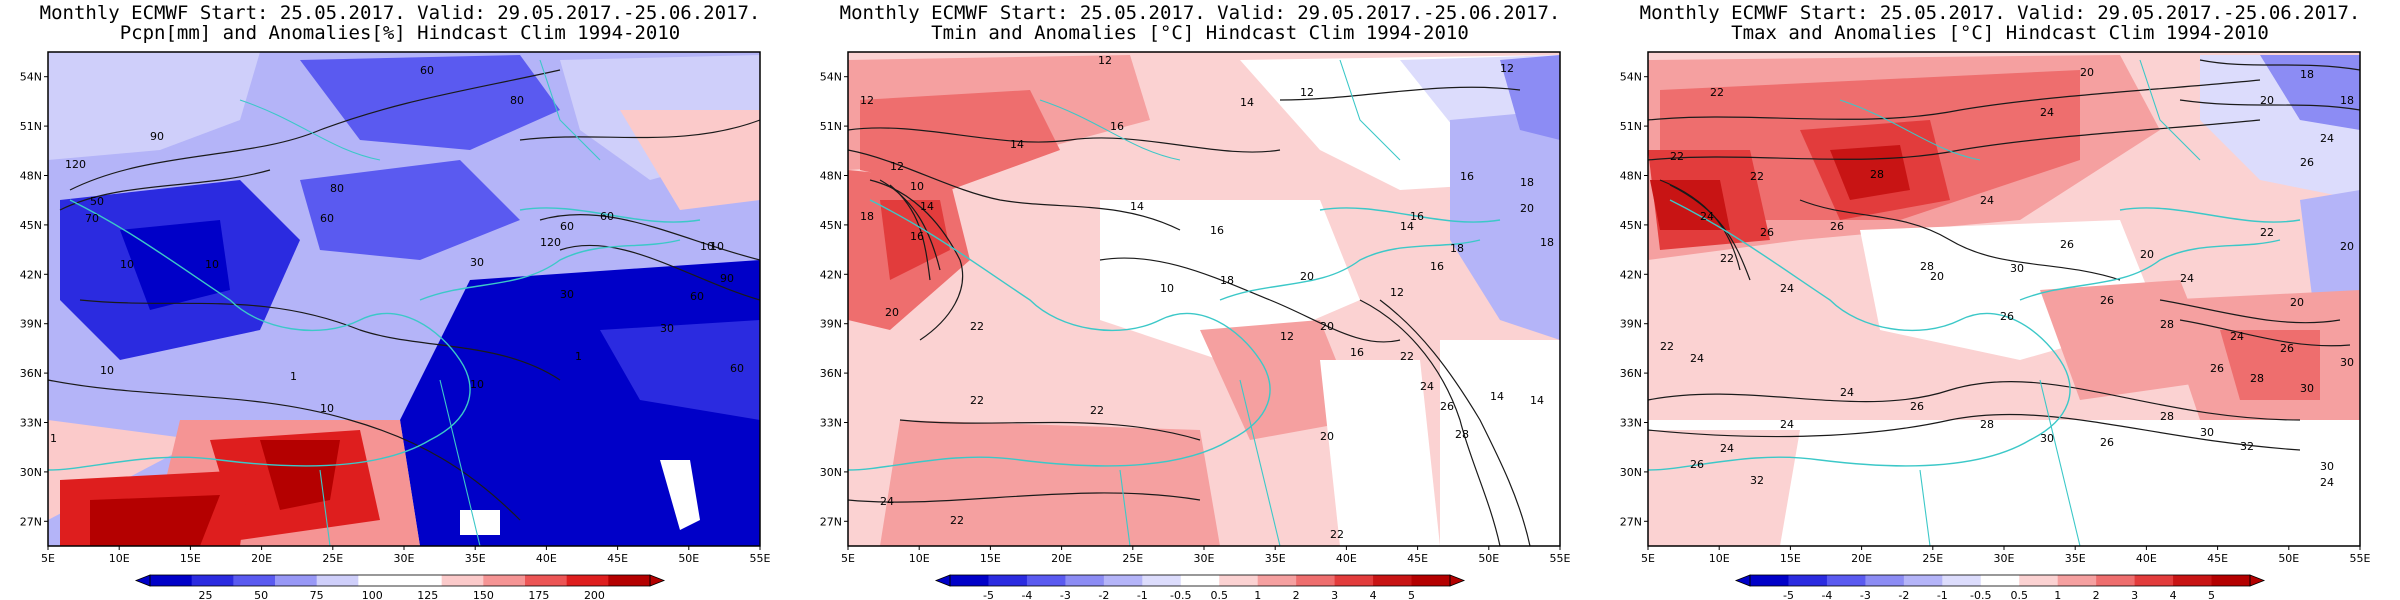  Describe the element at coordinates (1648, 558) in the screenshot. I see `lon-tick-label: 5E` at that location.